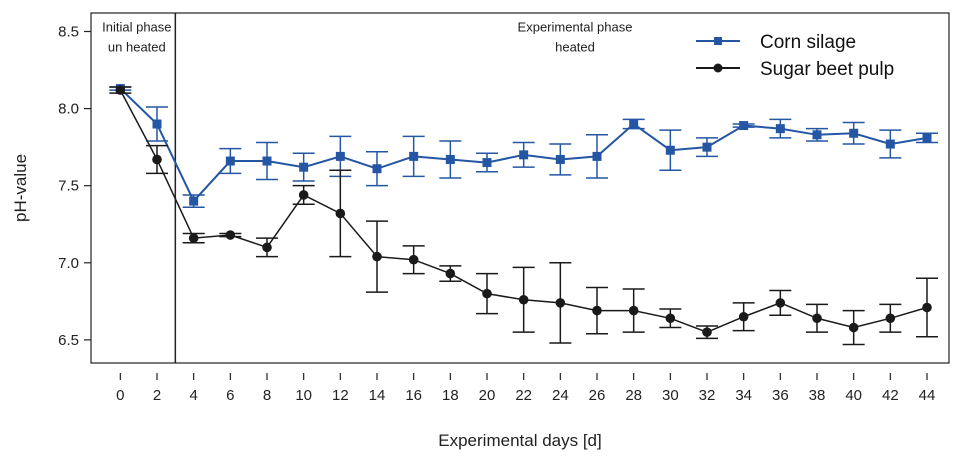 The height and width of the screenshot is (457, 958). I want to click on x-tick-label: 34, so click(743, 395).